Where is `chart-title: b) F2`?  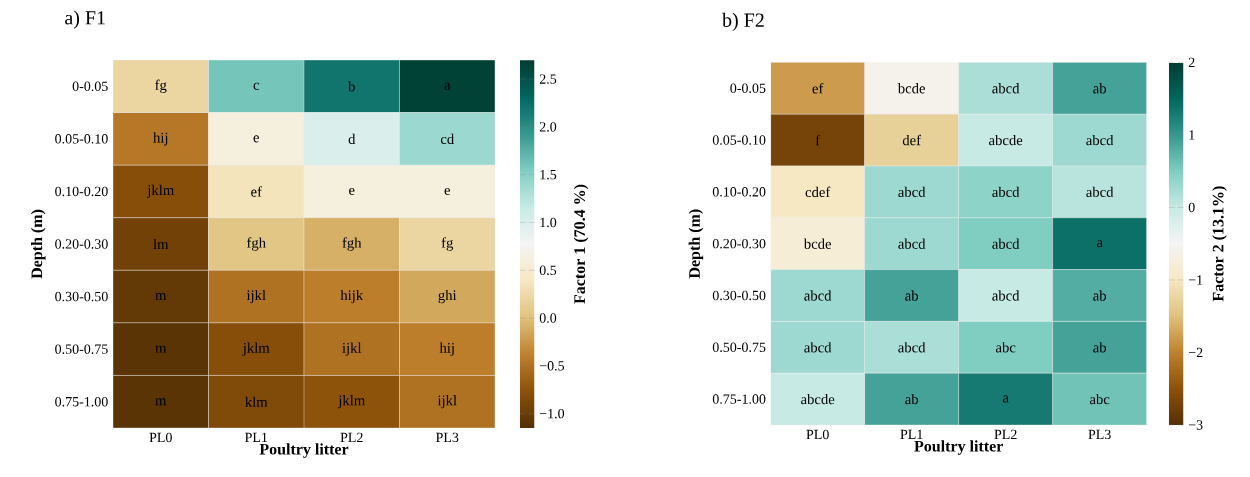 chart-title: b) F2 is located at coordinates (743, 21).